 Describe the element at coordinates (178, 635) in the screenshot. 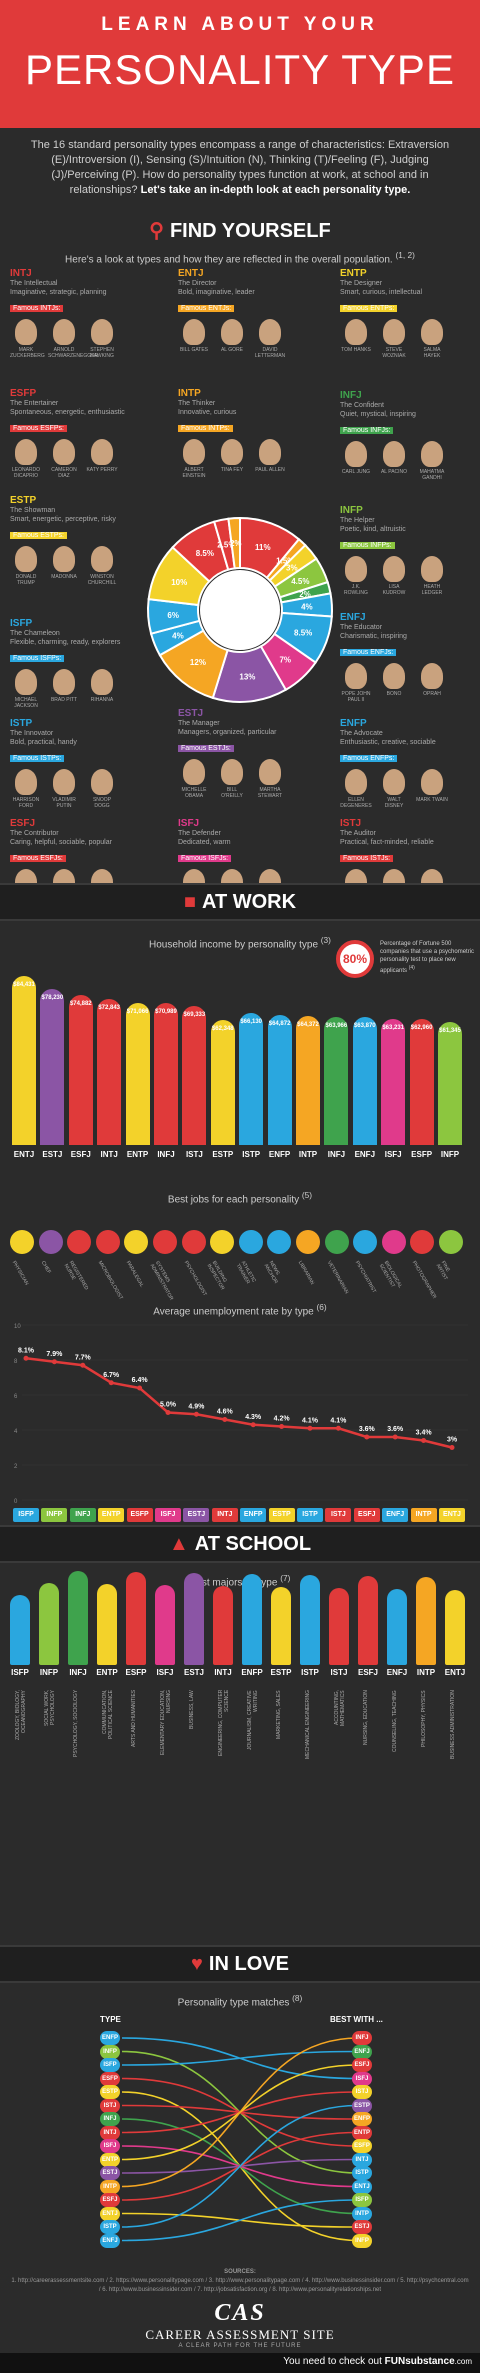

I see `donut-label: 4%` at that location.